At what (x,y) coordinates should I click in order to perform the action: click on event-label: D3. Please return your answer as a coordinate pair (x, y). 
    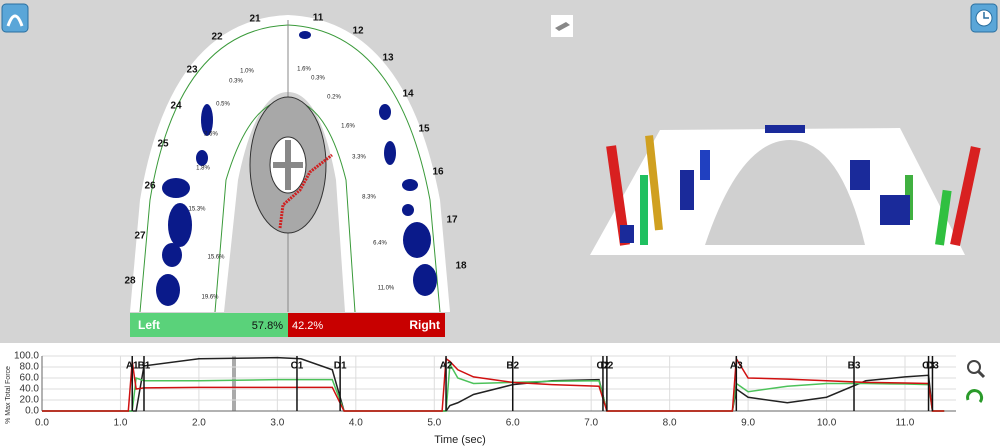
    Looking at the image, I should click on (932, 366).